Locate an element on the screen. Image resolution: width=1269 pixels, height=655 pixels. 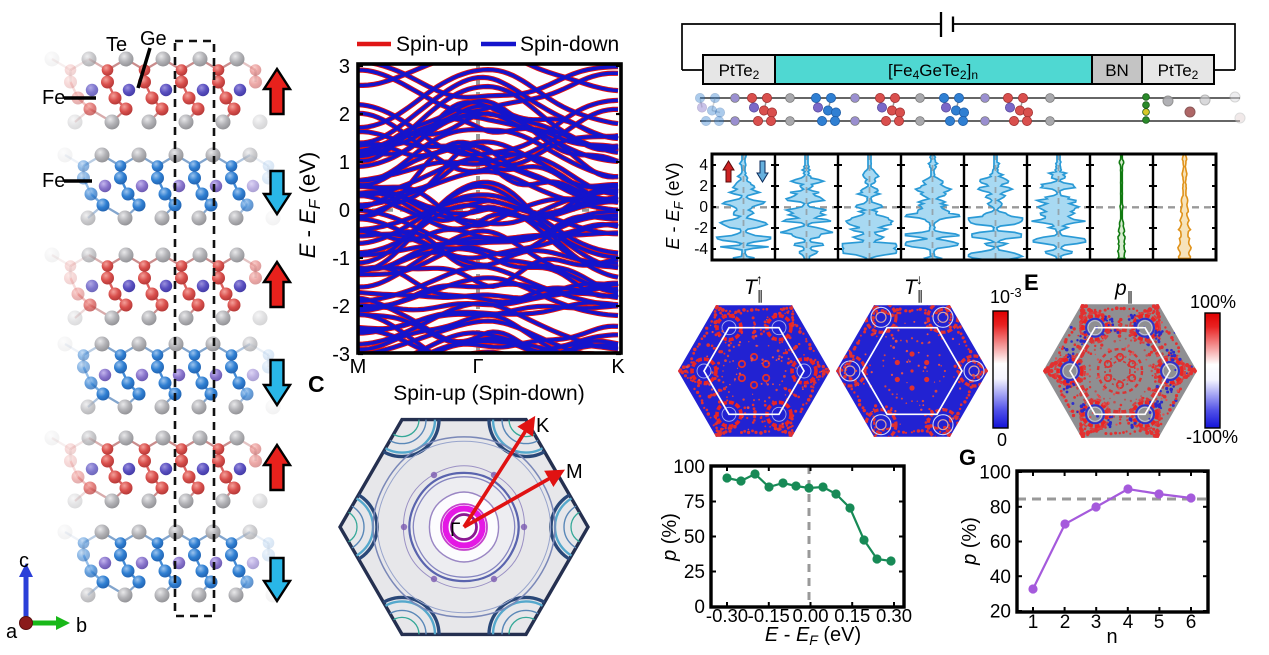
svg-text: 6 is located at coordinates (1191, 622).